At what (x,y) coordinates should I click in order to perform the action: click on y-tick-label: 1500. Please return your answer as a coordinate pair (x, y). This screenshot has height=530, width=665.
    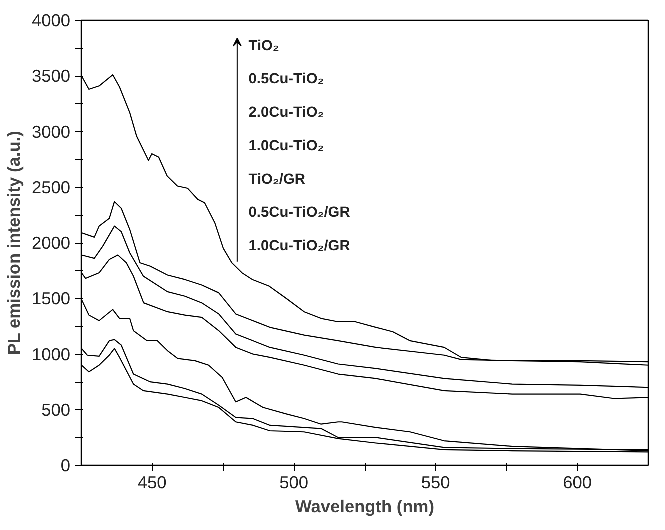
    Looking at the image, I should click on (51, 298).